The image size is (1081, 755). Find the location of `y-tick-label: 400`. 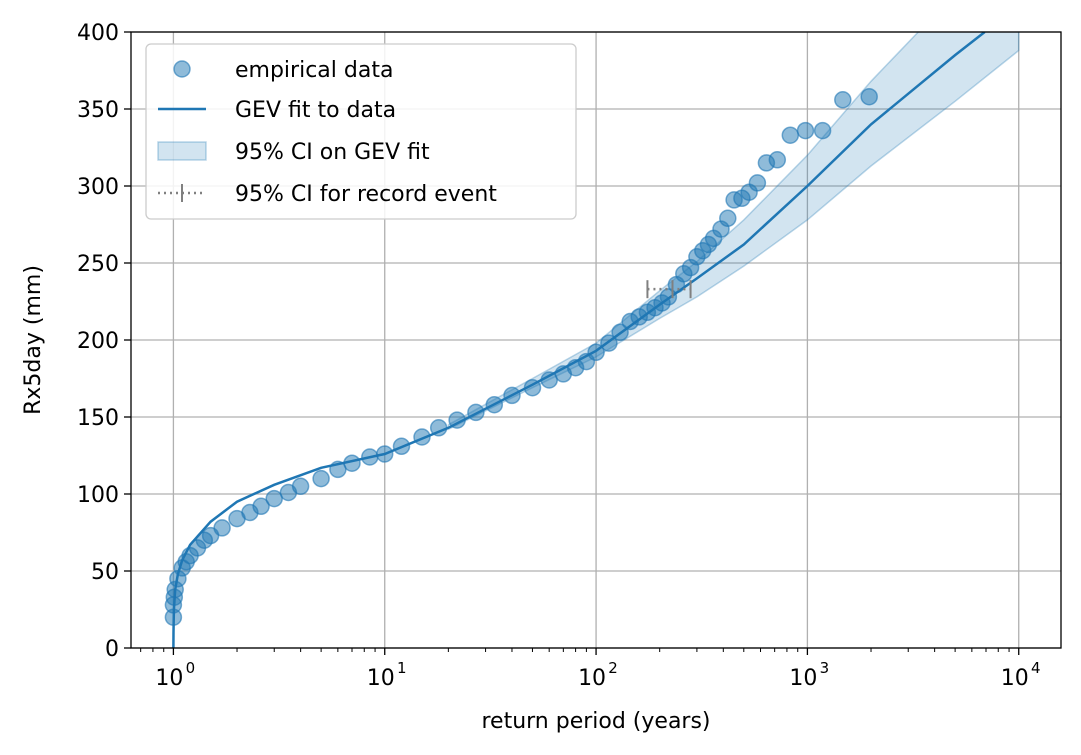

y-tick-label: 400 is located at coordinates (98, 33).